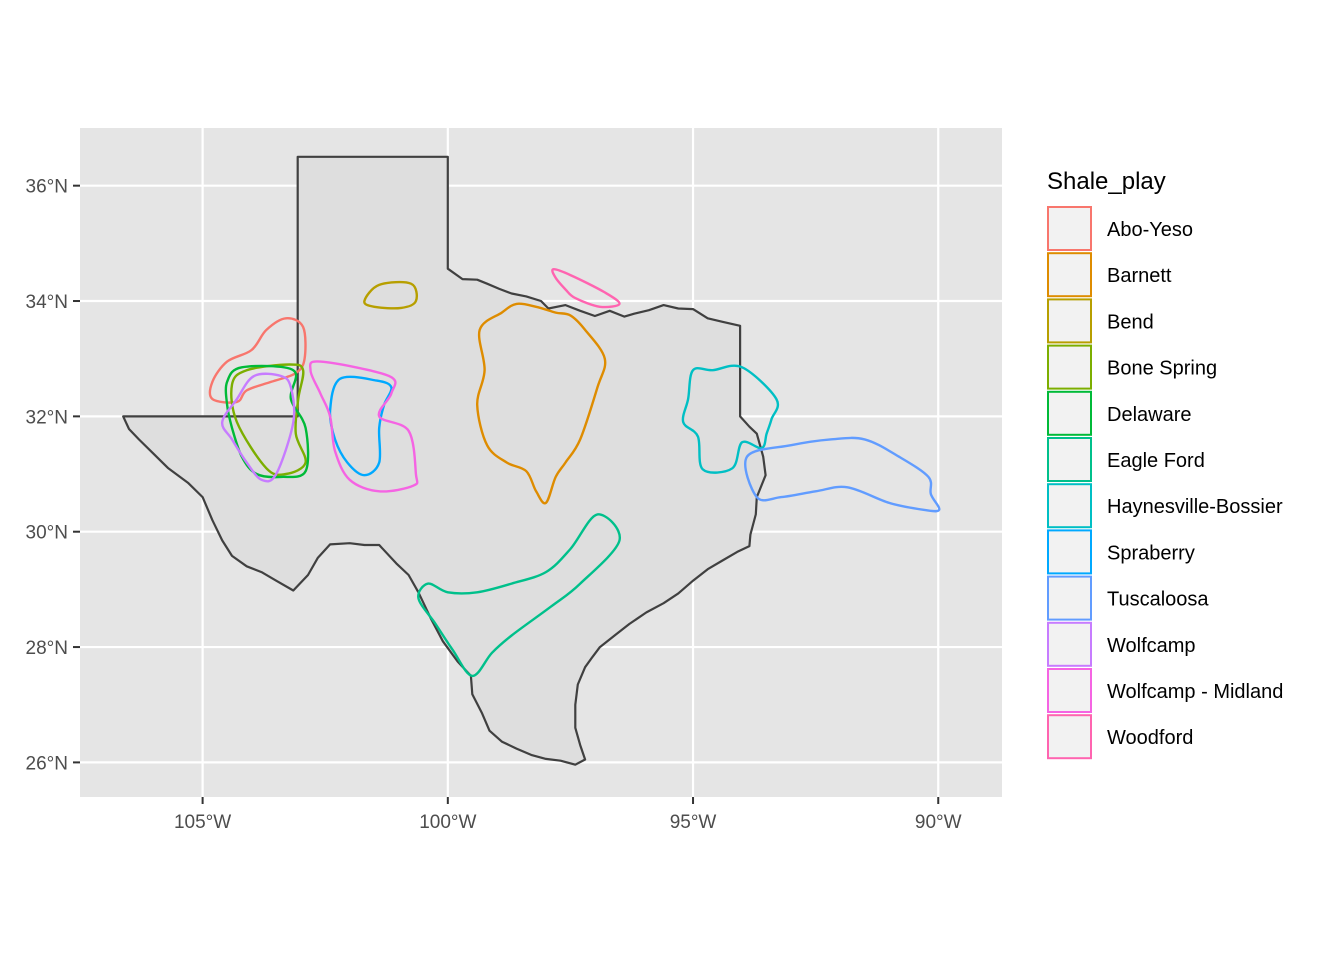  Describe the element at coordinates (1069, 737) in the screenshot. I see `legend-key-woodford` at that location.